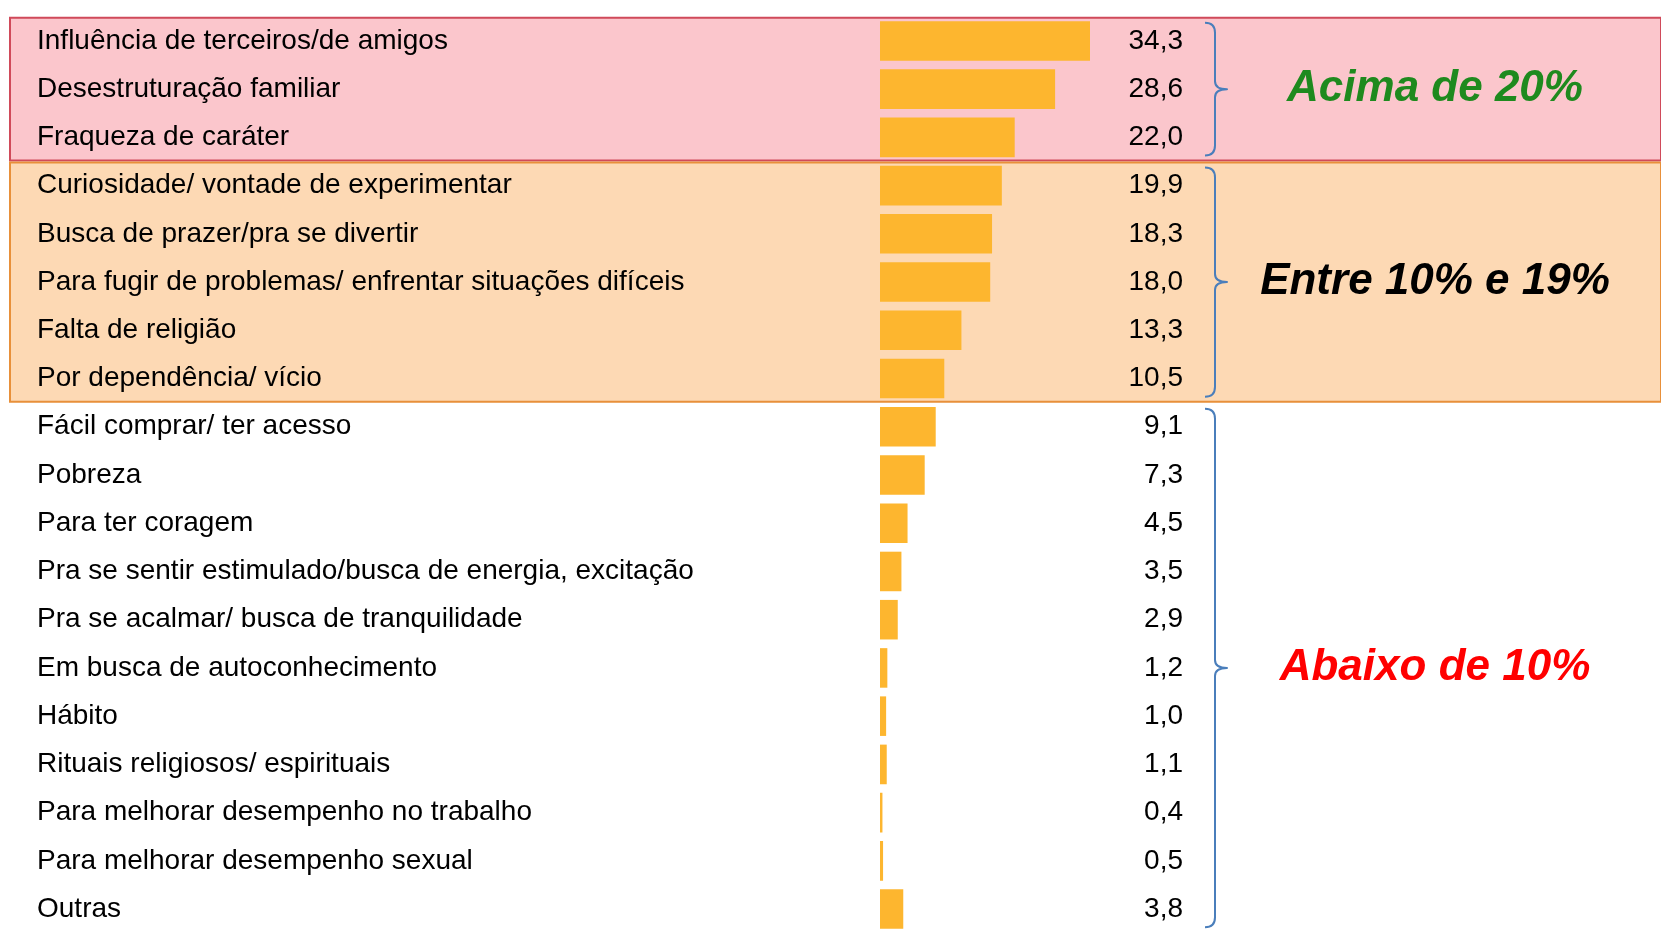 The height and width of the screenshot is (950, 1661). What do you see at coordinates (137, 329) in the screenshot?
I see `y-tick-label: Falta de religião` at bounding box center [137, 329].